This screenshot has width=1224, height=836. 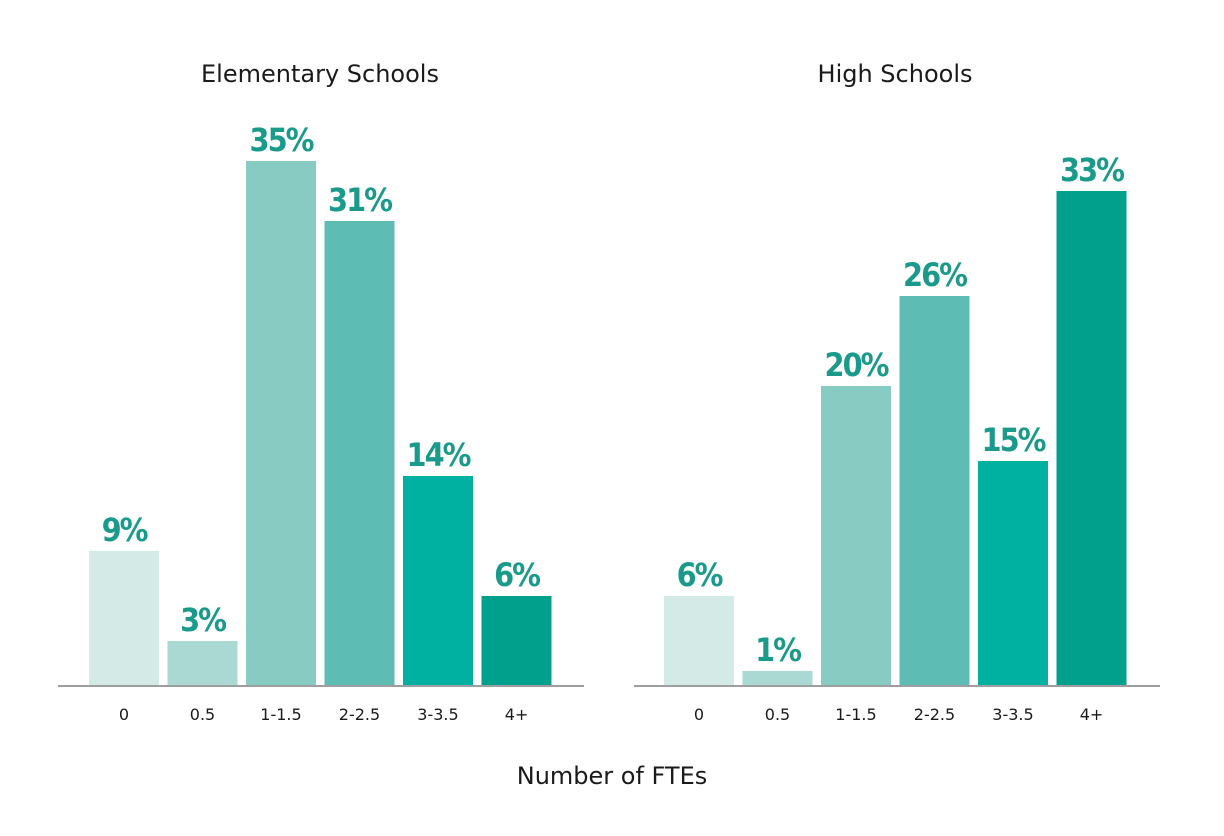 What do you see at coordinates (517, 575) in the screenshot?
I see `value-label-elementary-5: 6%` at bounding box center [517, 575].